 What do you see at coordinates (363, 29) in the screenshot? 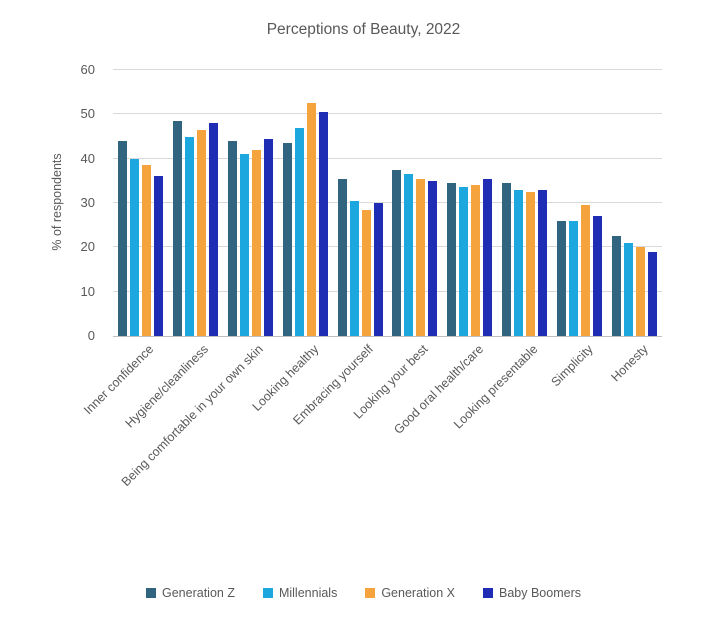
I see `chart-title: Perceptions of Beauty, 2022` at bounding box center [363, 29].